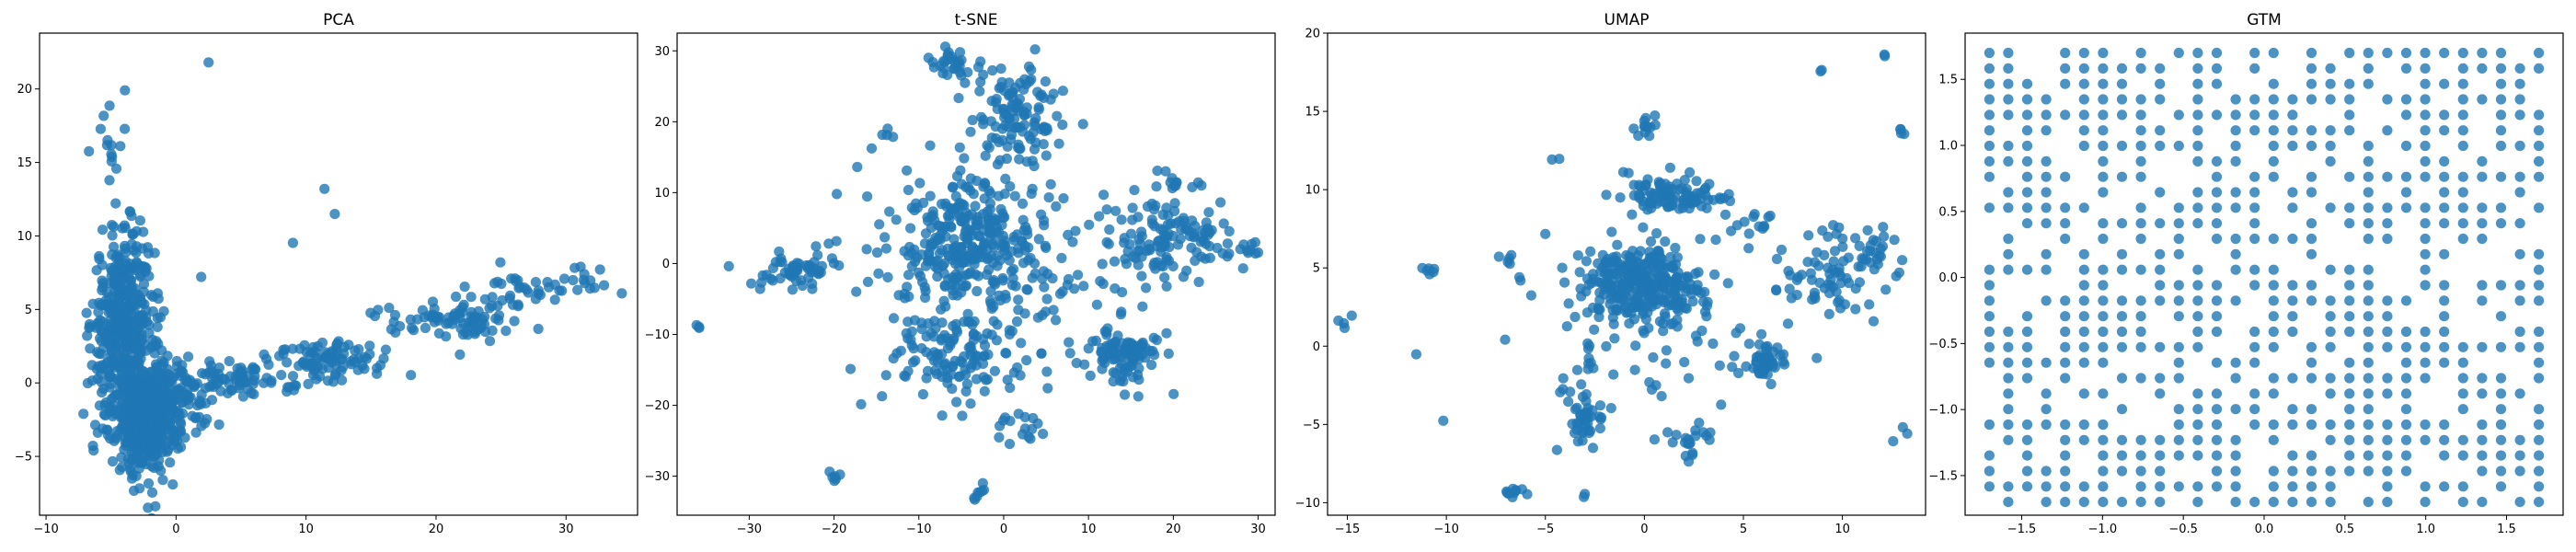 The height and width of the screenshot is (552, 2576). I want to click on x-tick-label: −15, so click(1347, 529).